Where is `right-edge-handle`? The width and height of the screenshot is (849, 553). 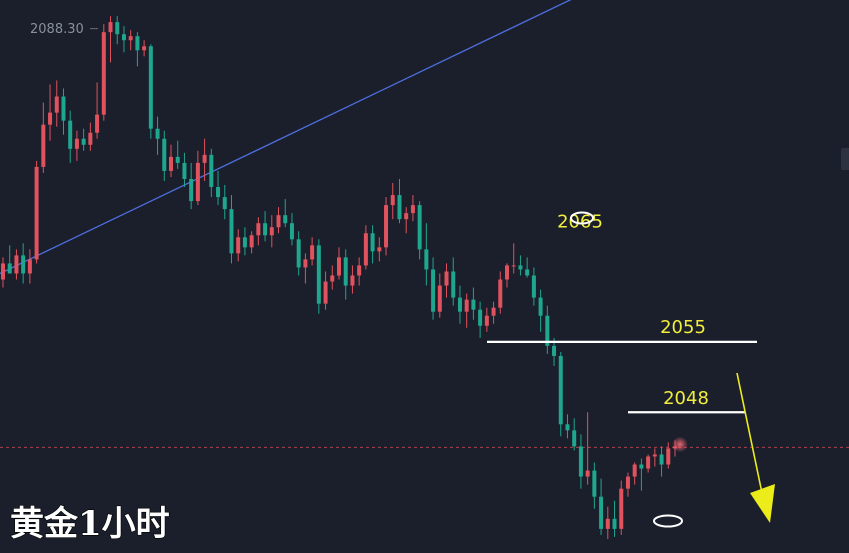 right-edge-handle is located at coordinates (845, 159).